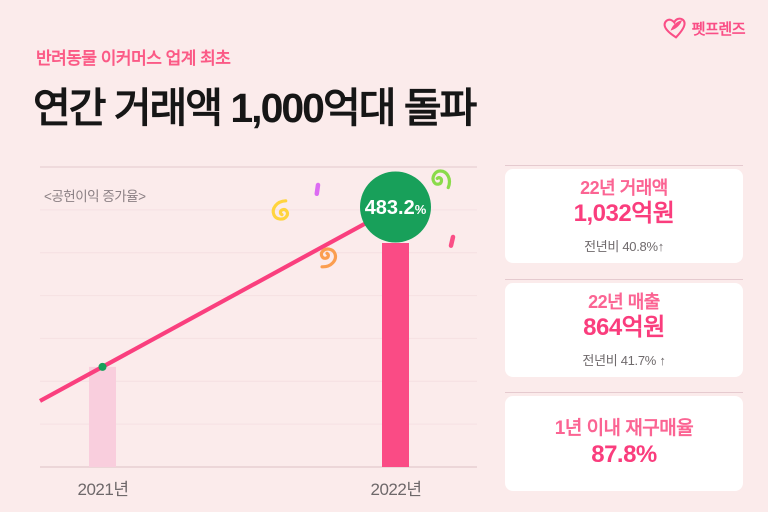  I want to click on data-point-2021, so click(102, 366).